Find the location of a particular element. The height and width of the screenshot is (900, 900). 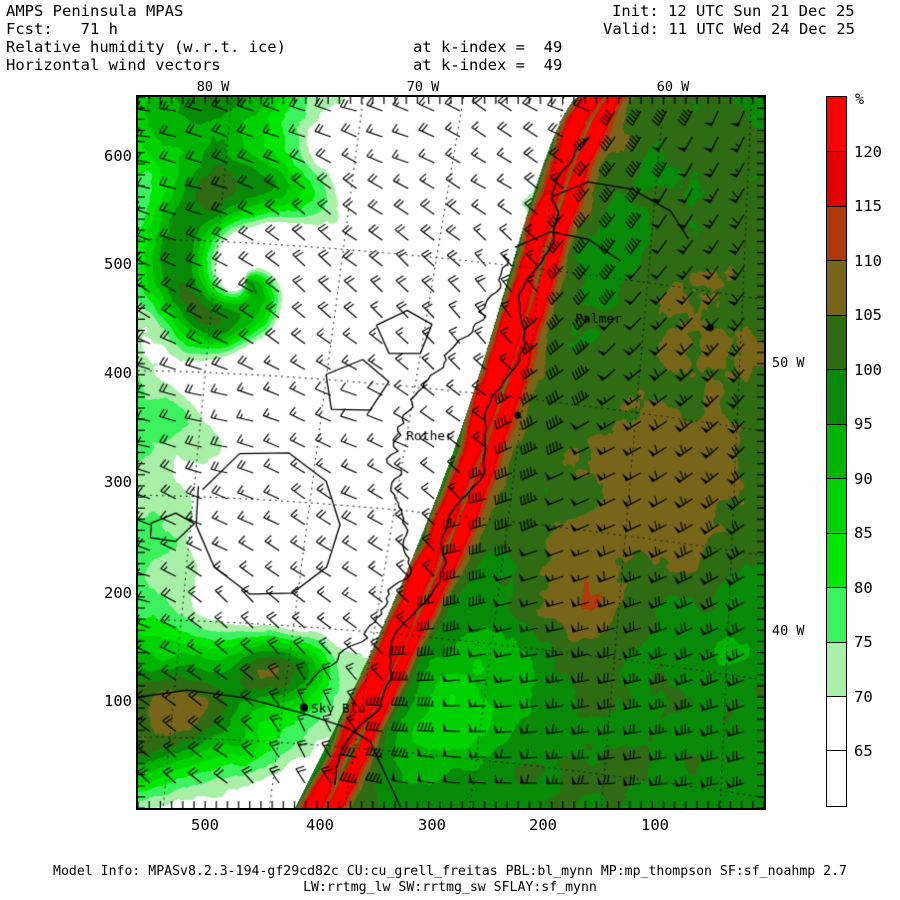

valid-time-label: Valid: 11 UTC Wed 24 Dec 25 is located at coordinates (729, 29).